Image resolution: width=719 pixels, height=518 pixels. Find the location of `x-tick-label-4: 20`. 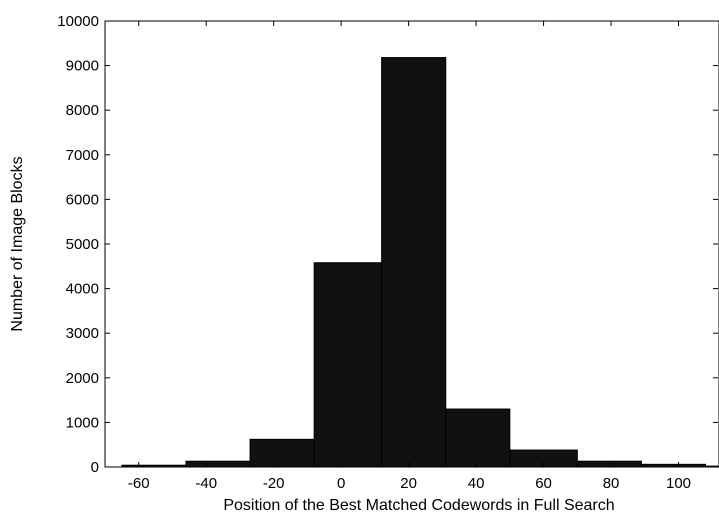

x-tick-label-4: 20 is located at coordinates (408, 483).